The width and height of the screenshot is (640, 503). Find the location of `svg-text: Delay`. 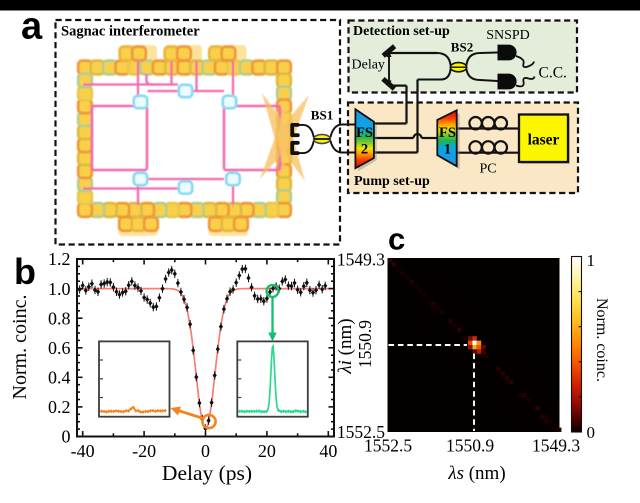

svg-text: Delay is located at coordinates (368, 65).